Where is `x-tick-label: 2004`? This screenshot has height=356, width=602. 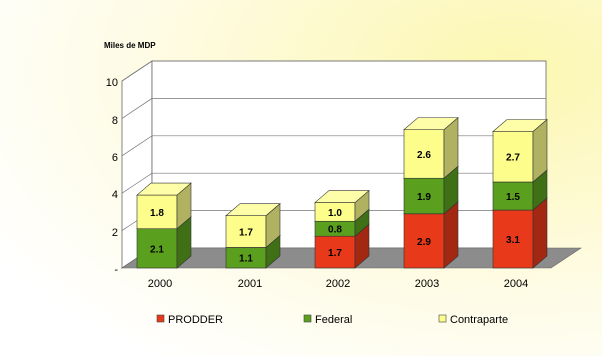 x-tick-label: 2004 is located at coordinates (516, 284).